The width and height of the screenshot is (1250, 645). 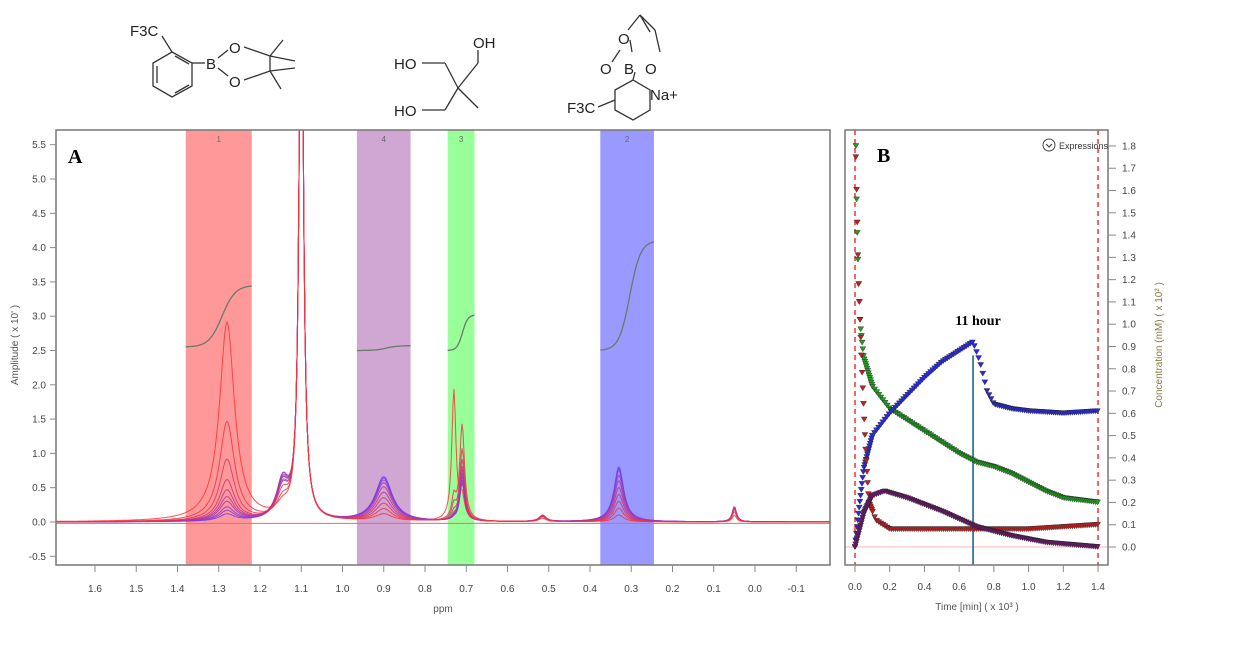 I want to click on y-tick-label: 0.7, so click(x=1129, y=392).